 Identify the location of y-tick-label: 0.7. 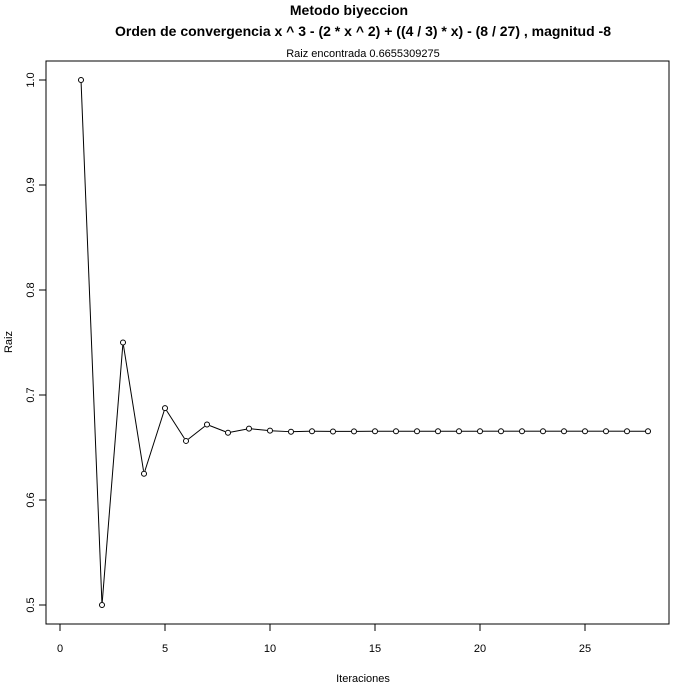
(31, 394).